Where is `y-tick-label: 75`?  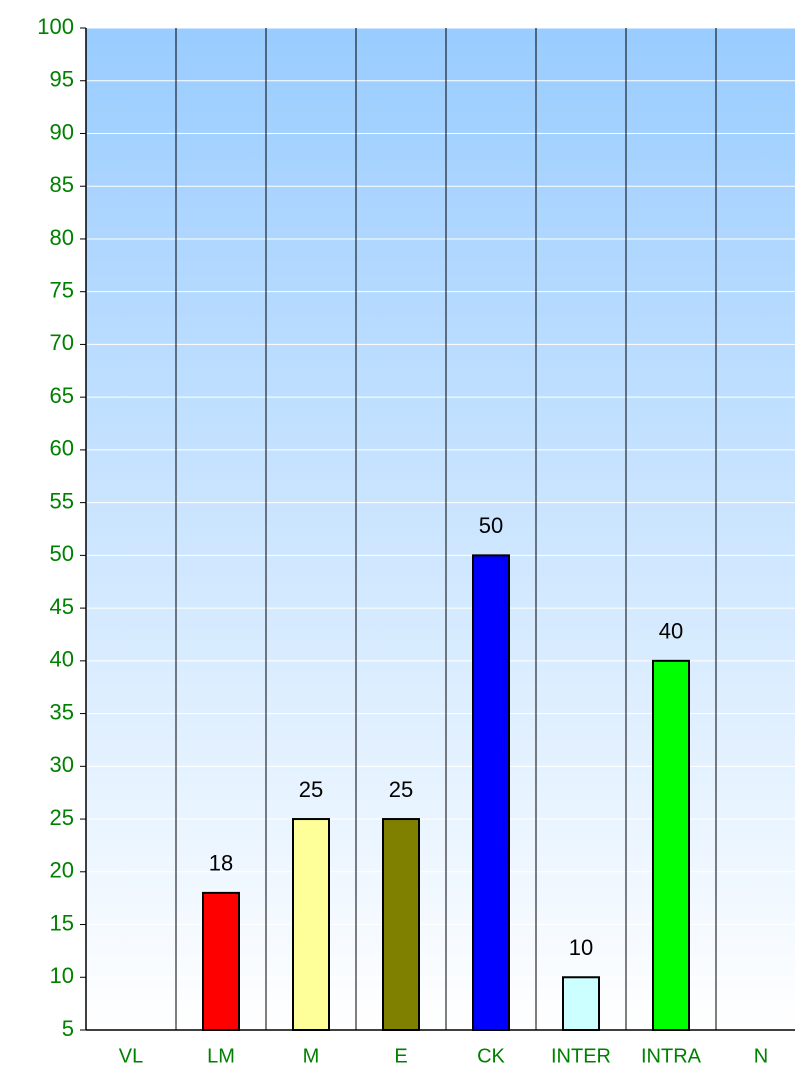
y-tick-label: 75 is located at coordinates (62, 289).